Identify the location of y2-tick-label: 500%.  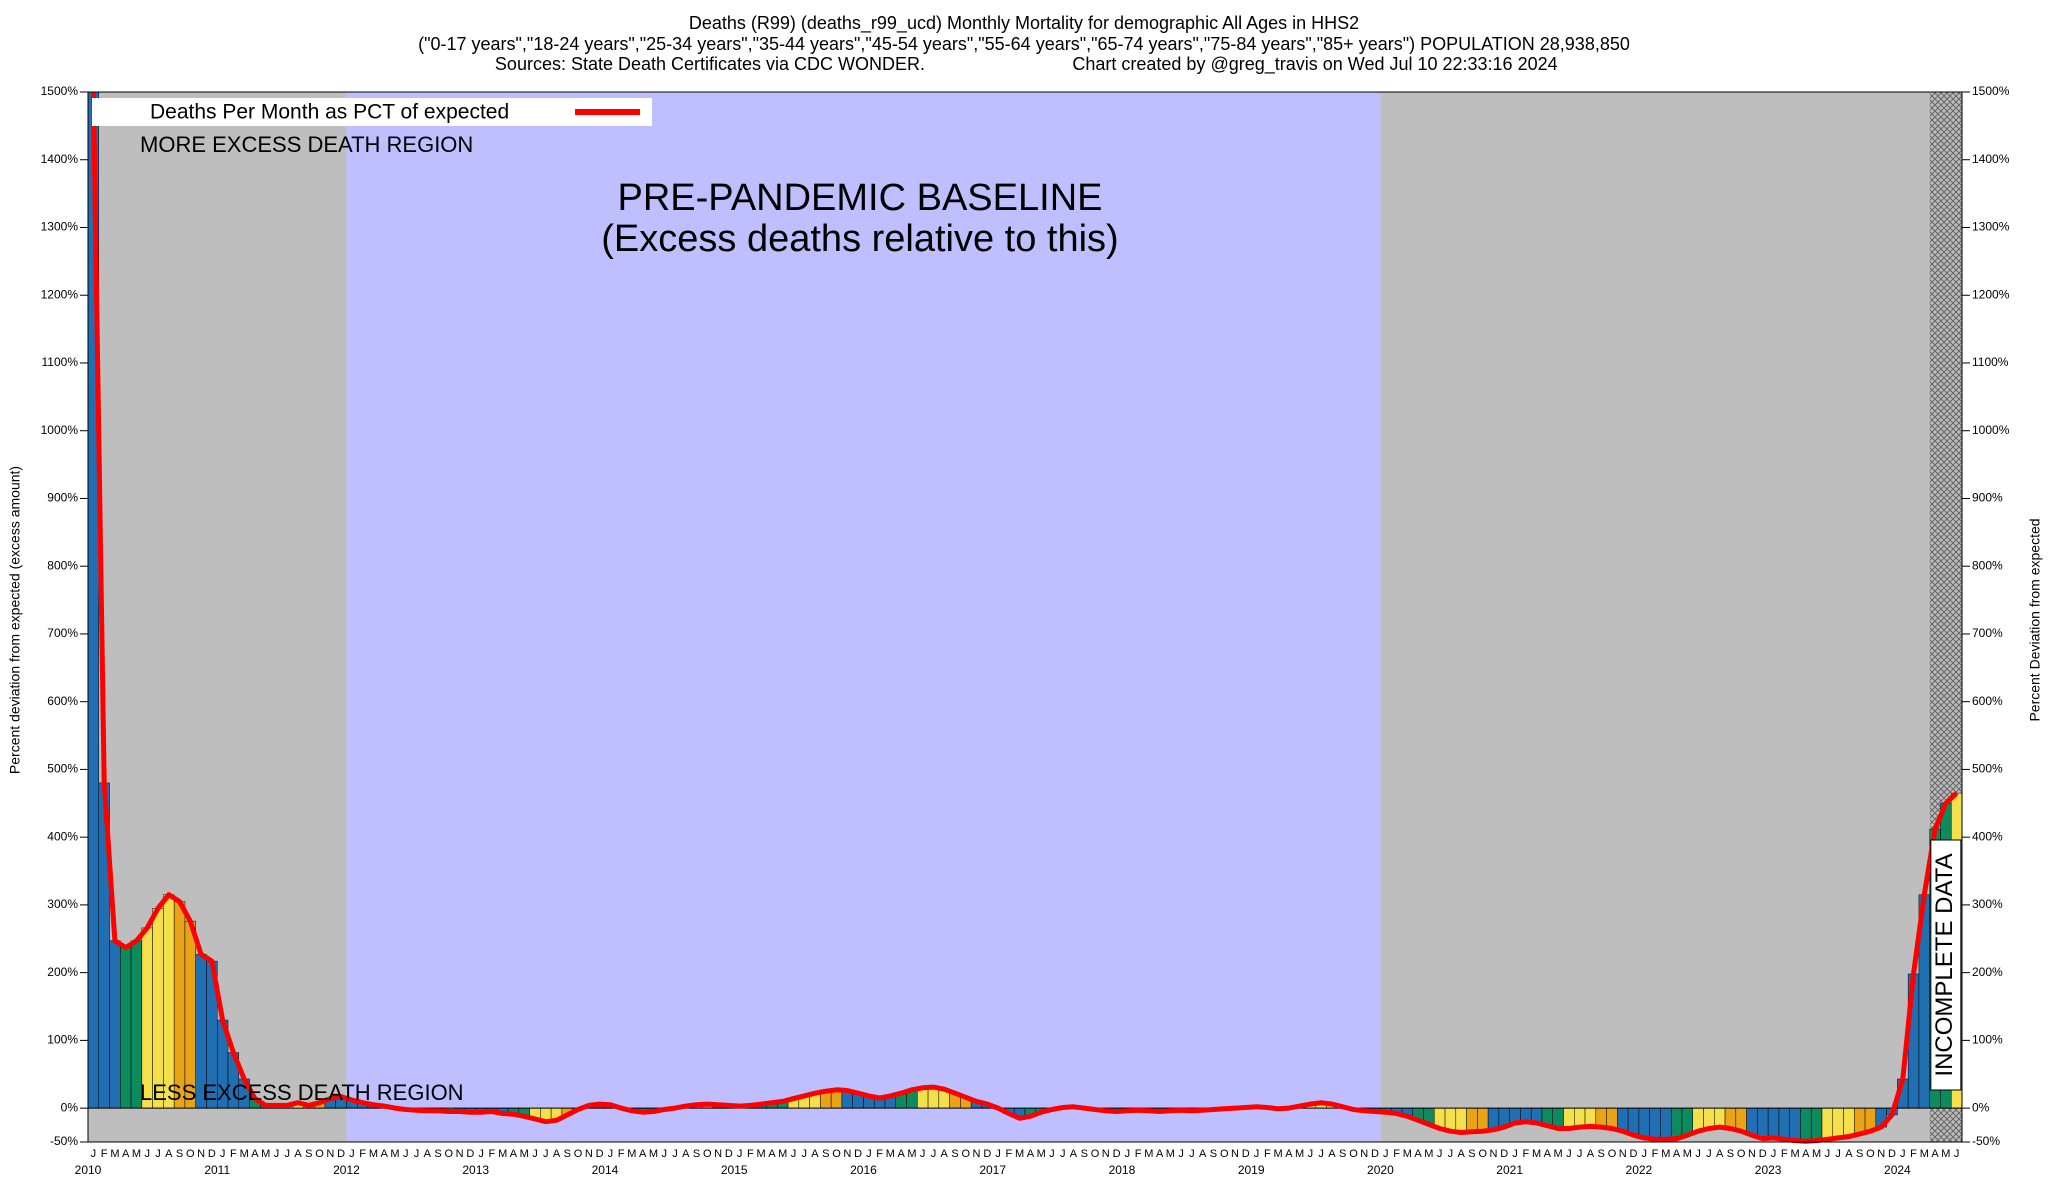
(1987, 769).